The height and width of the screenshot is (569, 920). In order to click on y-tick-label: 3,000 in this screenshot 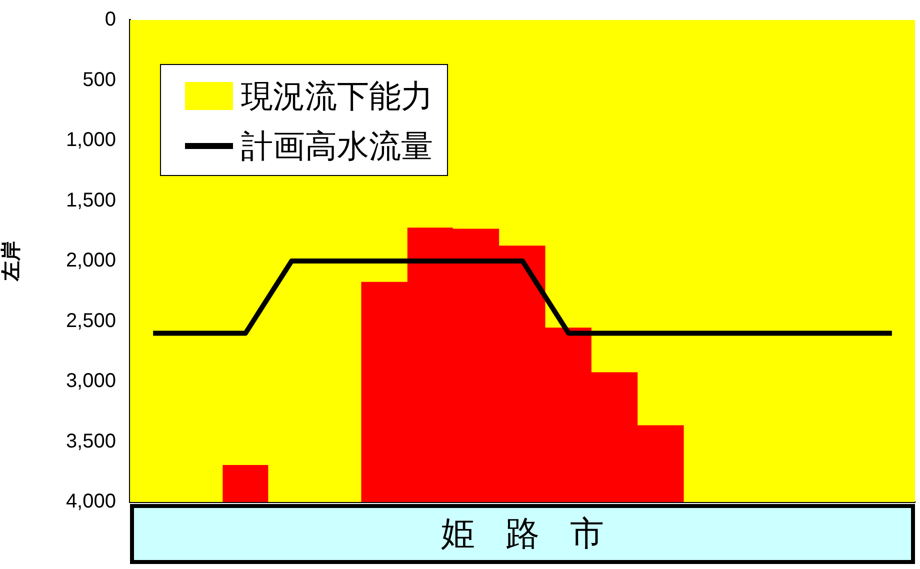, I will do `click(91, 381)`.